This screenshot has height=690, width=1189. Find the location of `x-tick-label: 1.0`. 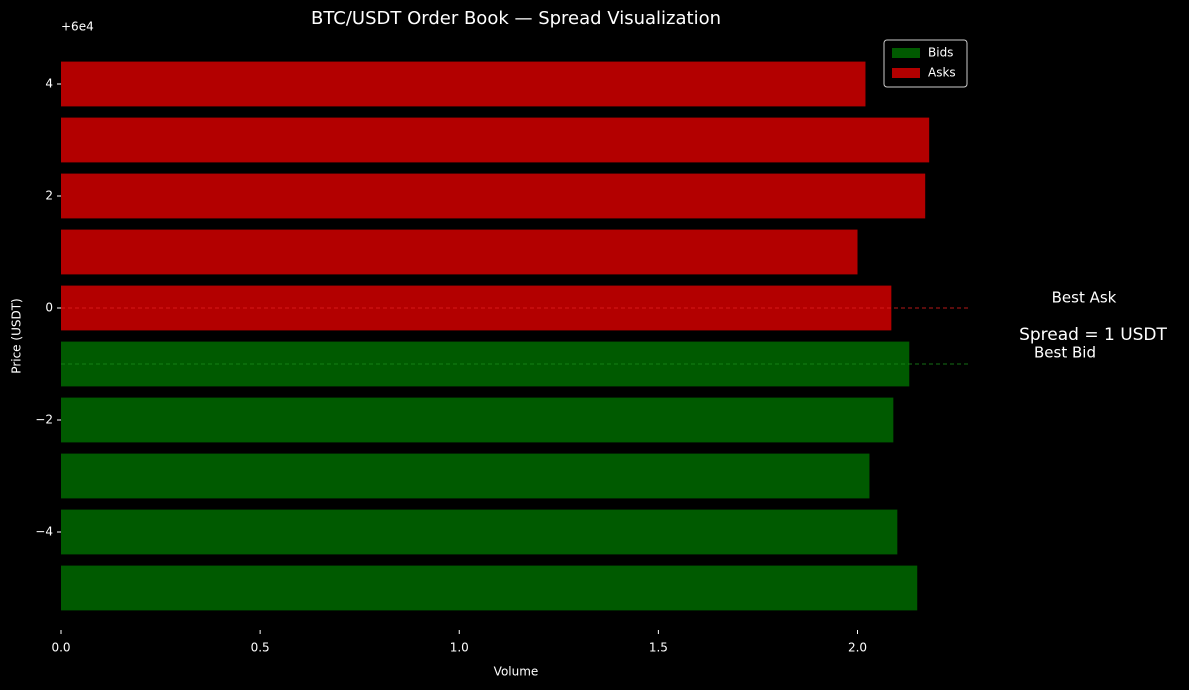

x-tick-label: 1.0 is located at coordinates (459, 648).